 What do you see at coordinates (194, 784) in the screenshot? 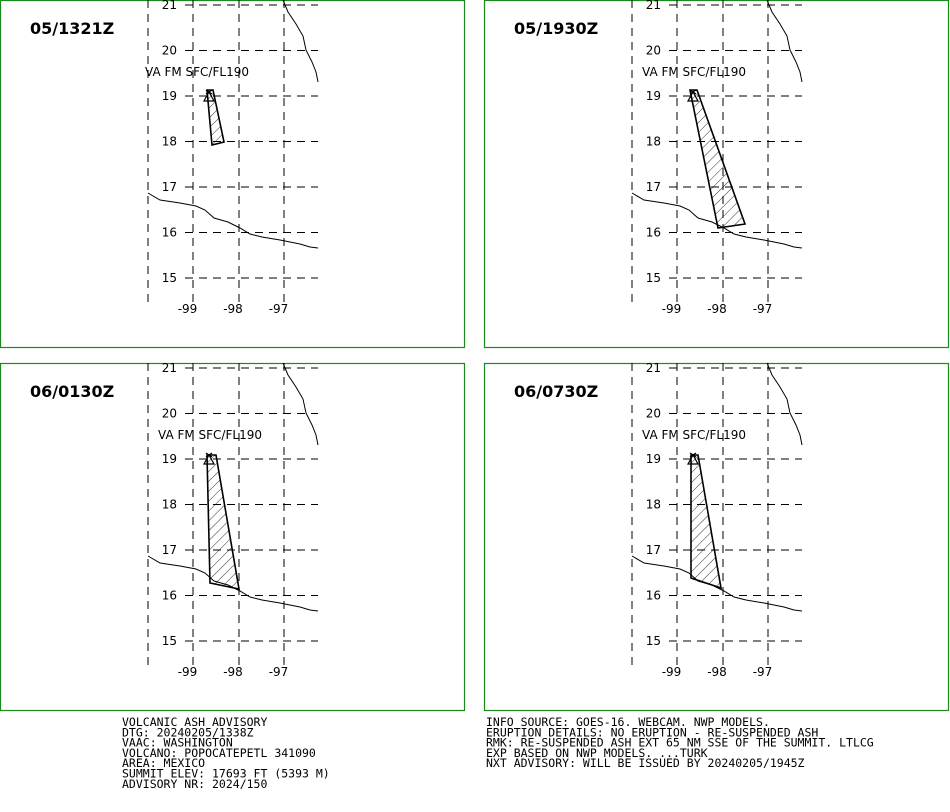
I see `advisory-line: ADVISORY NR: 2024/150` at bounding box center [194, 784].